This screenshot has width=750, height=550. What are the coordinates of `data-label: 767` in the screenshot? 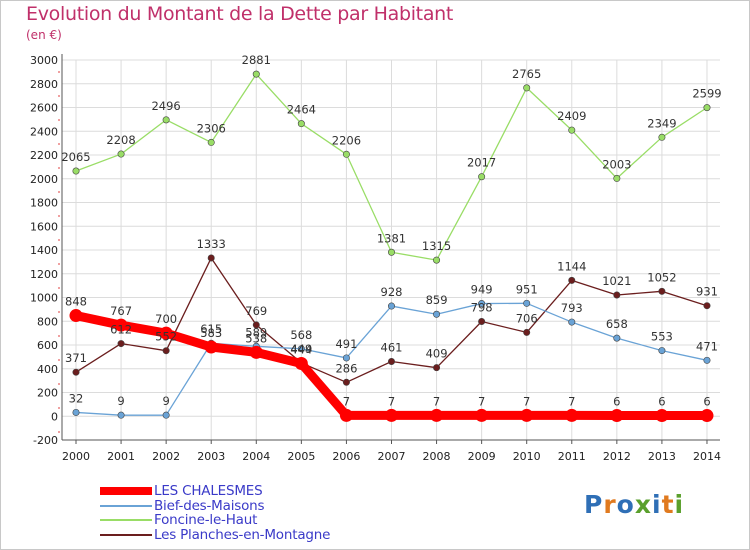 It's located at (121, 311).